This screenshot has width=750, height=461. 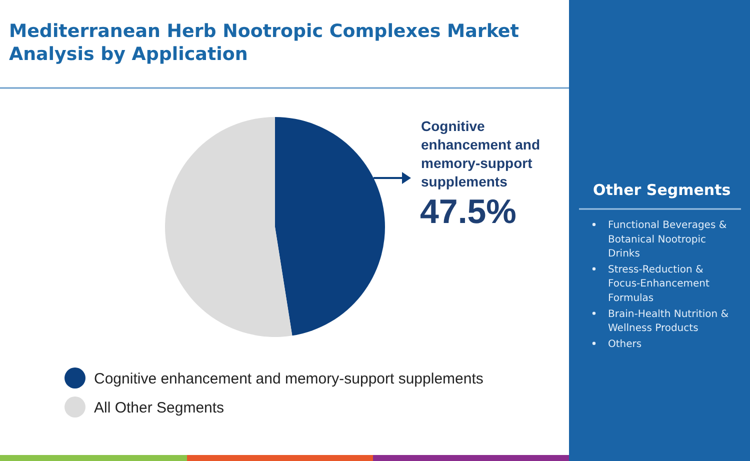 What do you see at coordinates (668, 321) in the screenshot?
I see `text: Brain-Health Nutrition & Wellness Products` at bounding box center [668, 321].